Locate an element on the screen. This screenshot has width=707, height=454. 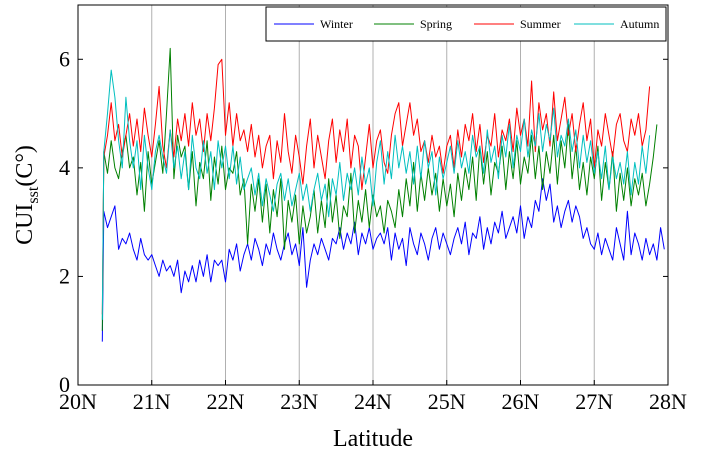
legend: Winter Spring Summer Autumn is located at coordinates (466, 24).